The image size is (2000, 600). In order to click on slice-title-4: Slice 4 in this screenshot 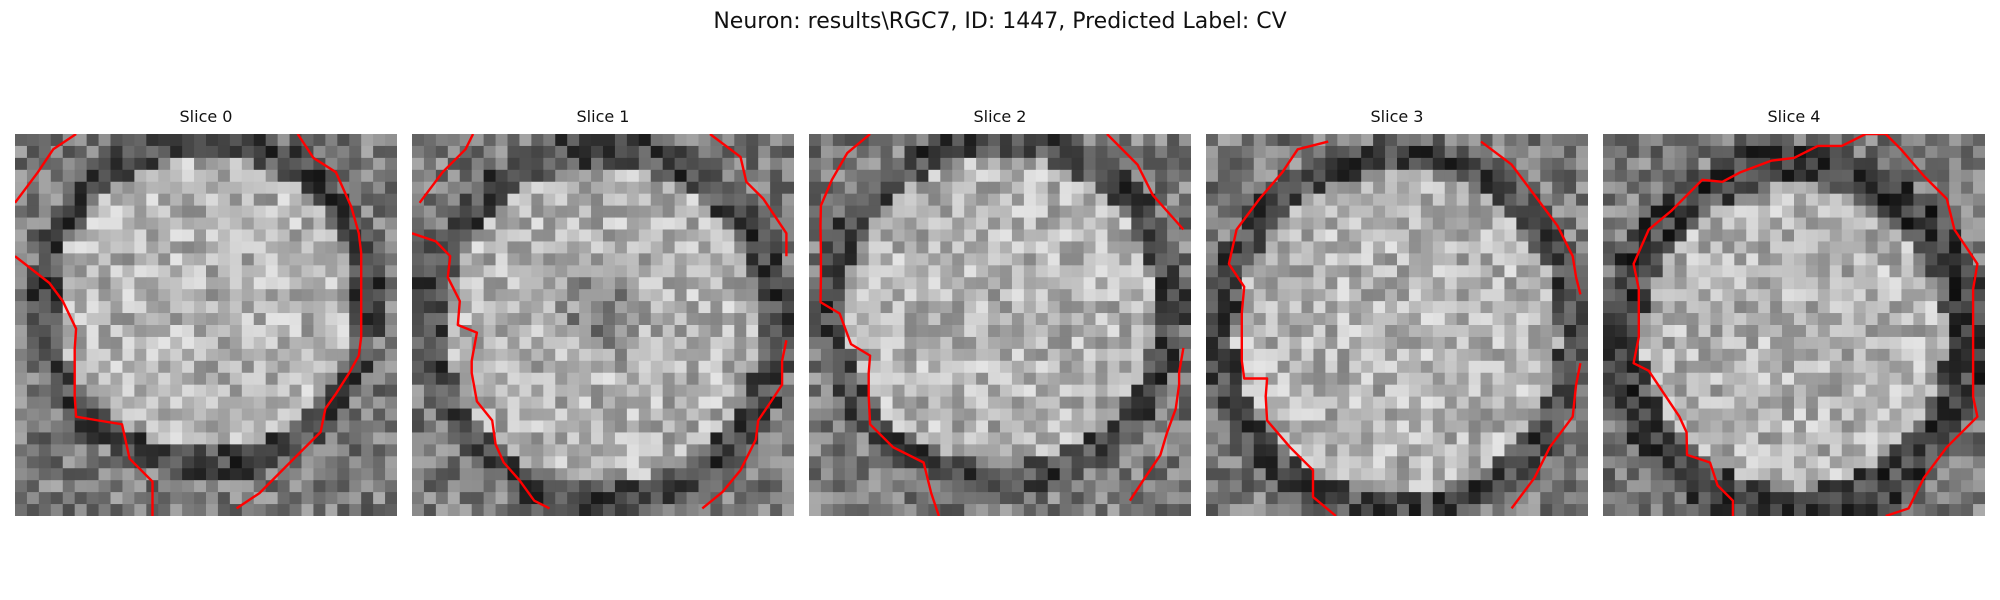, I will do `click(1794, 116)`.